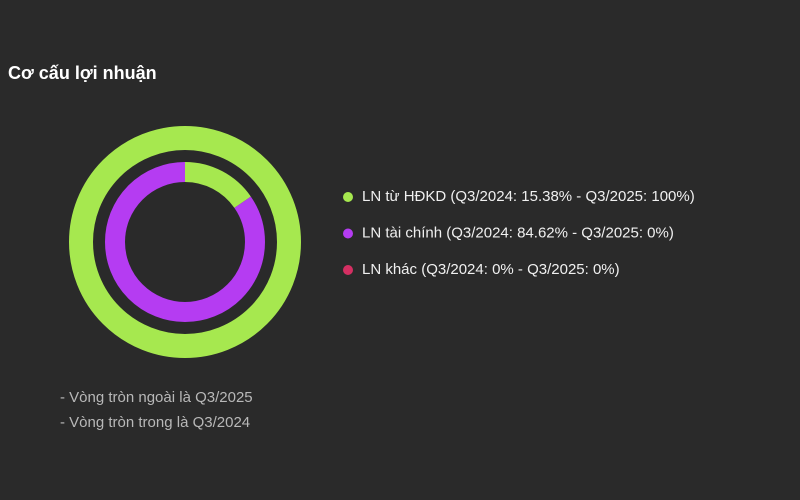  What do you see at coordinates (155, 422) in the screenshot?
I see `note: - Vòng tròn trong là Q3/2024` at bounding box center [155, 422].